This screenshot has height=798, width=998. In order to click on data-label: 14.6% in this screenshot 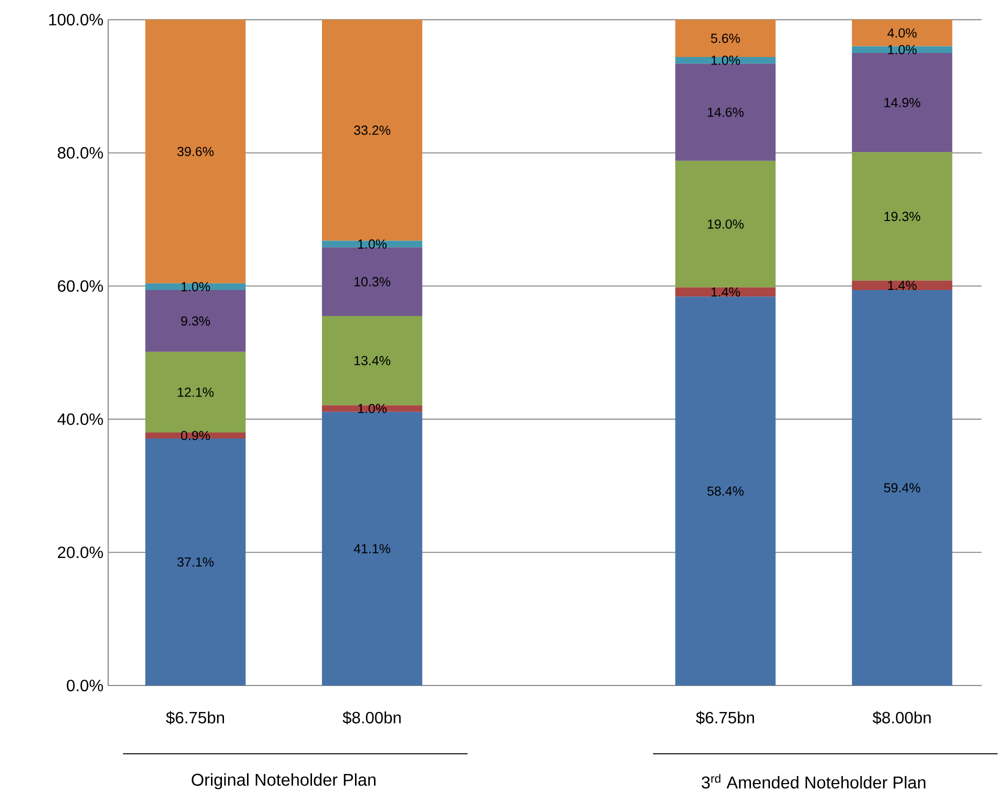, I will do `click(726, 113)`.